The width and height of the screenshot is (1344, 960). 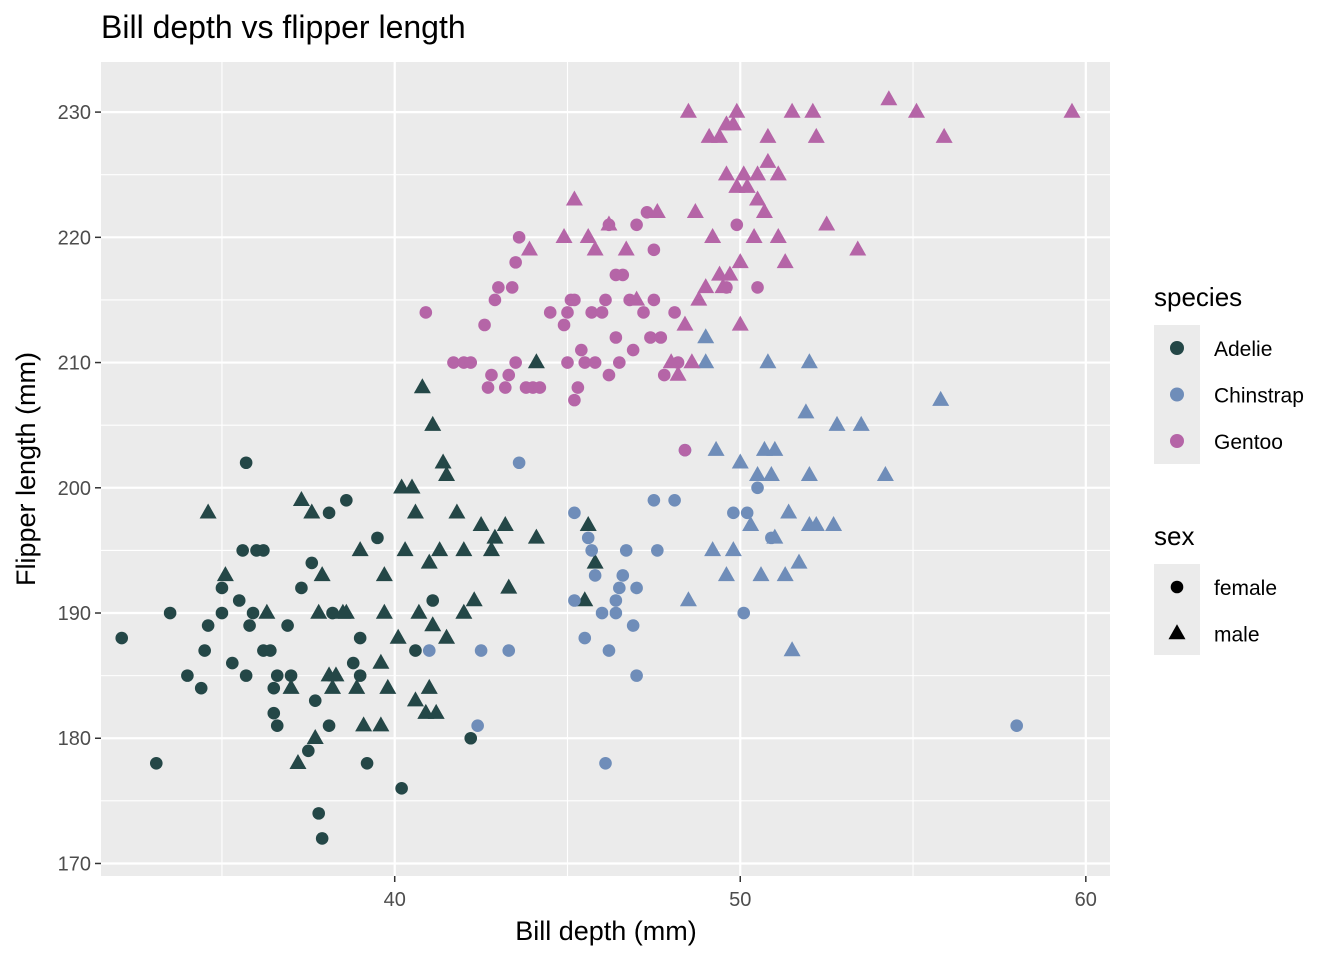 I want to click on legend-label-gentoo: Gentoo, so click(x=1248, y=442).